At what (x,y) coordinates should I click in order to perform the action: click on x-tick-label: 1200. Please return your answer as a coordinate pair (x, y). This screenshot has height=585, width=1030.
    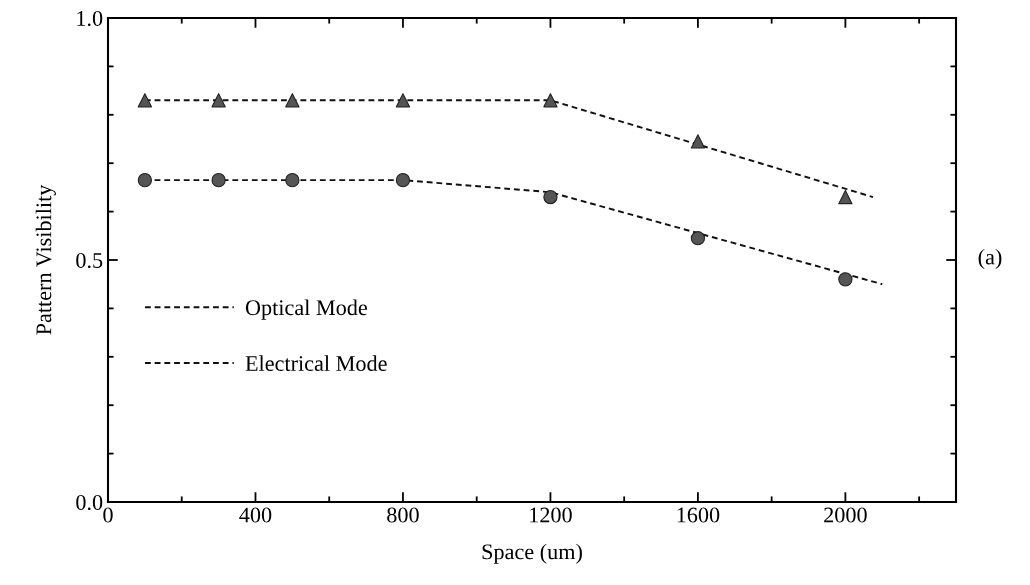
    Looking at the image, I should click on (551, 515).